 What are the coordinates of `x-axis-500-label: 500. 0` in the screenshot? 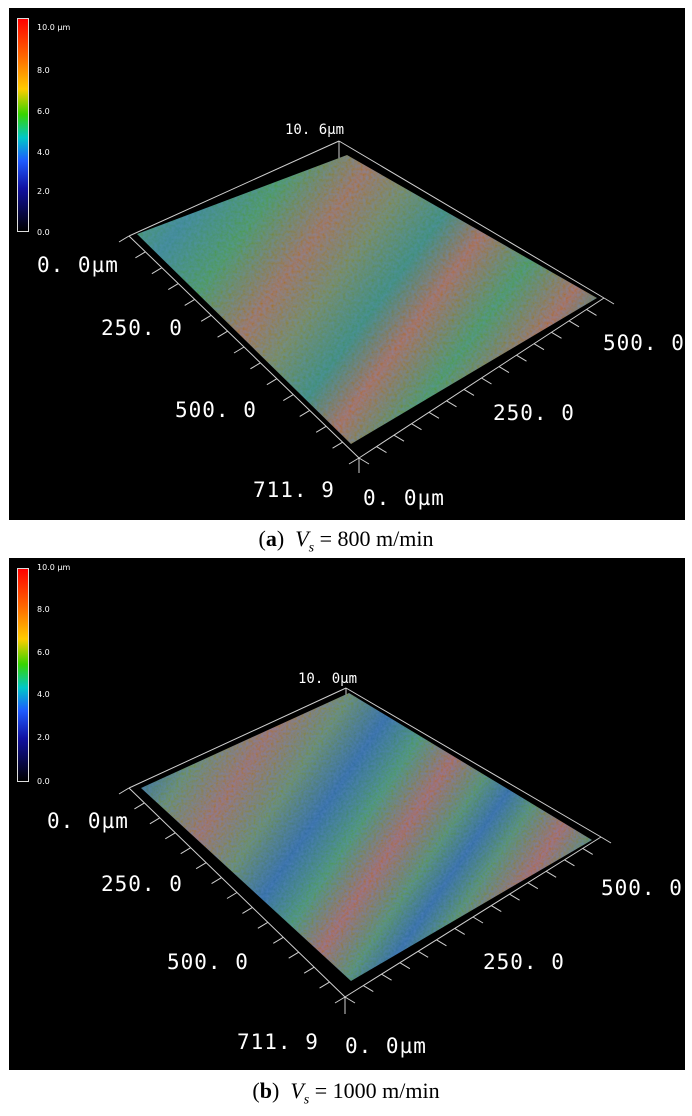 It's located at (644, 343).